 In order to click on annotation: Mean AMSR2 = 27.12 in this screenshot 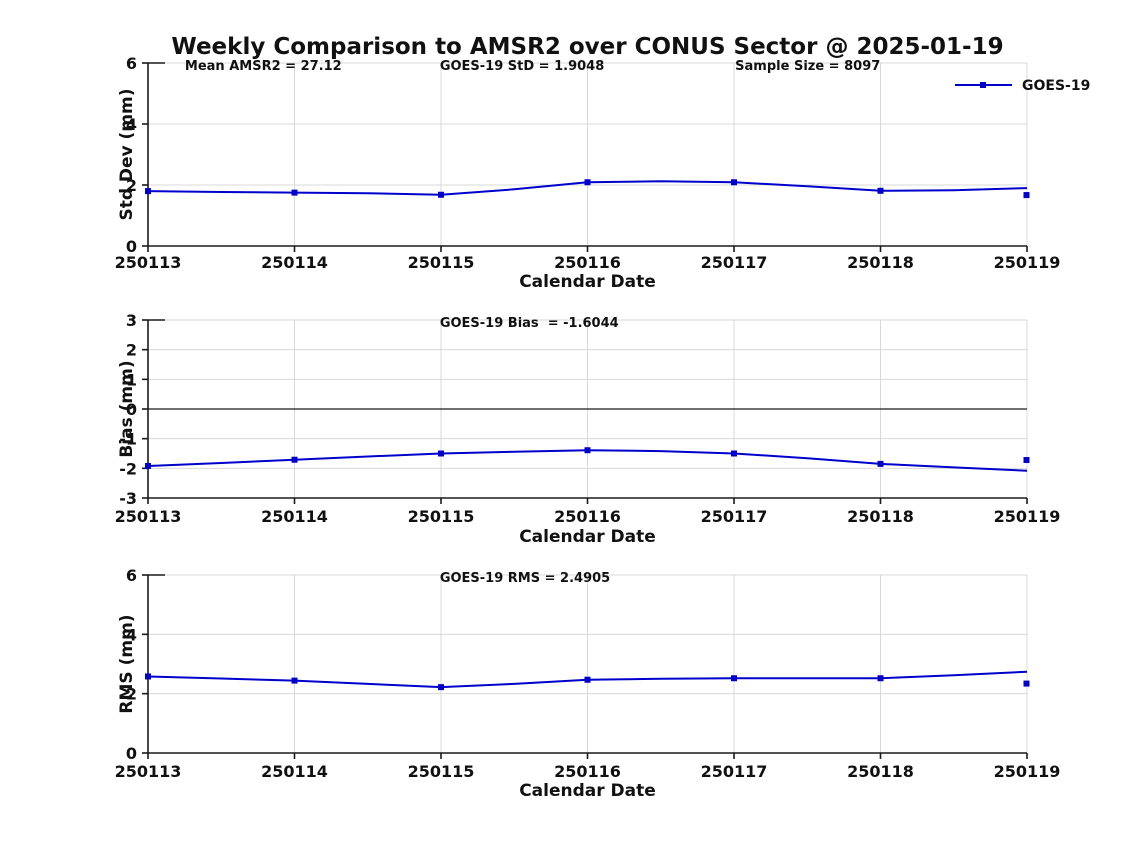, I will do `click(263, 66)`.